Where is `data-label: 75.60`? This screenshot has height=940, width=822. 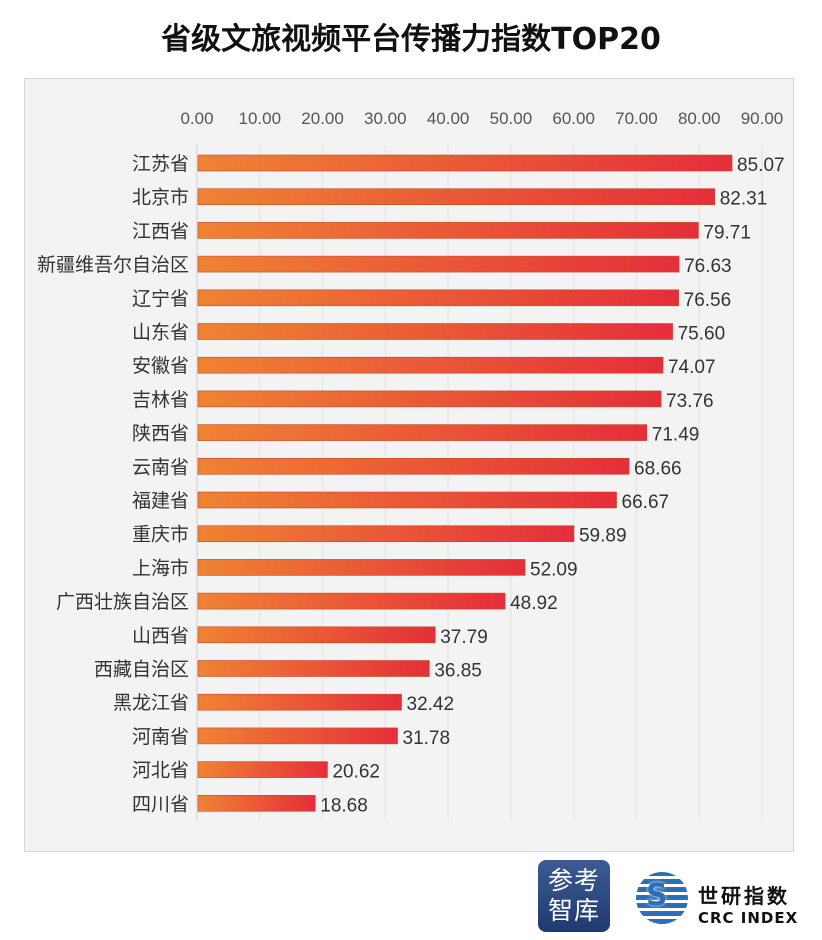 data-label: 75.60 is located at coordinates (702, 334).